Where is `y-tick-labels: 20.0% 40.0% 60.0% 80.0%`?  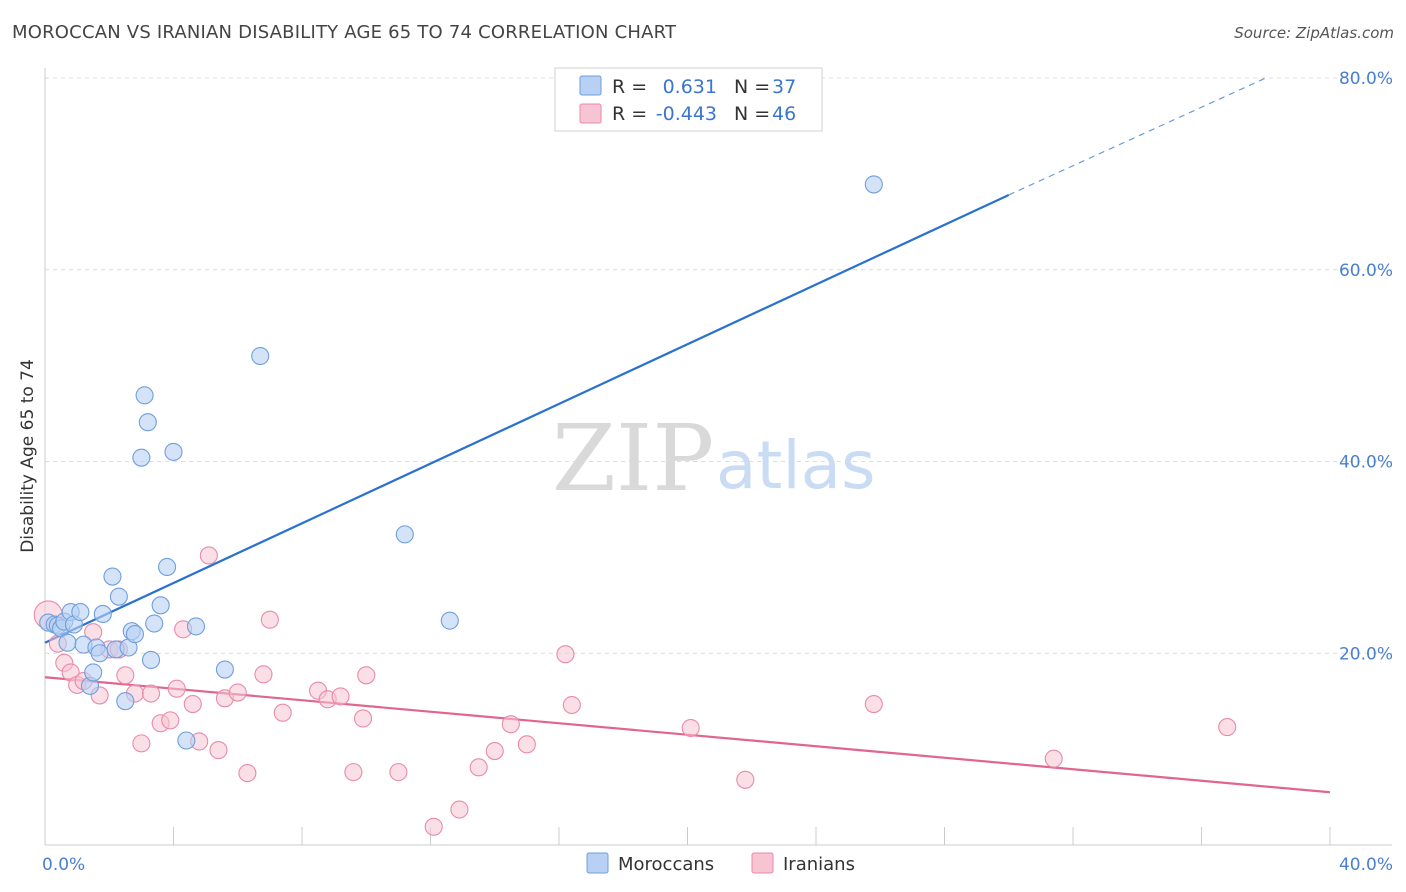
y-tick-labels: 20.0% 40.0% 60.0% 80.0% is located at coordinates (1366, 366).